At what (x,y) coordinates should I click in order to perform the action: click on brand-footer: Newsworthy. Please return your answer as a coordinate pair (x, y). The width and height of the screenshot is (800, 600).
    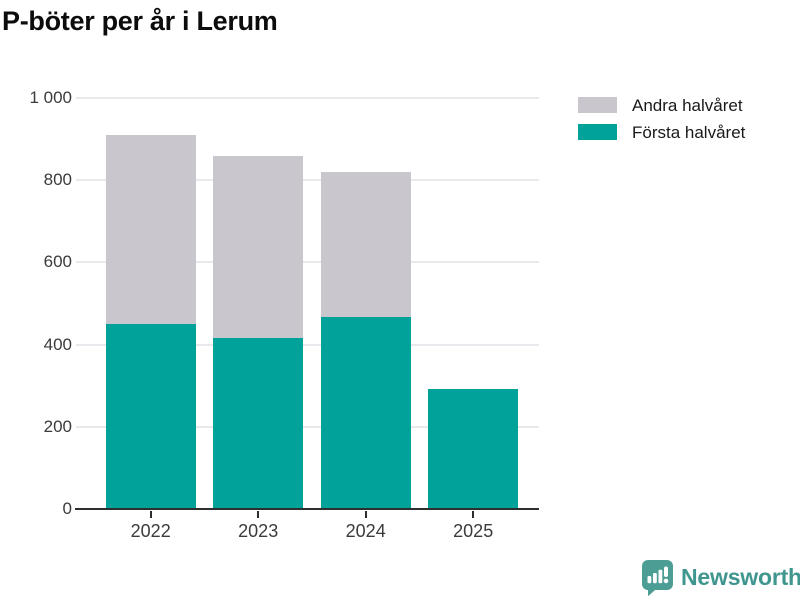
    Looking at the image, I should click on (721, 578).